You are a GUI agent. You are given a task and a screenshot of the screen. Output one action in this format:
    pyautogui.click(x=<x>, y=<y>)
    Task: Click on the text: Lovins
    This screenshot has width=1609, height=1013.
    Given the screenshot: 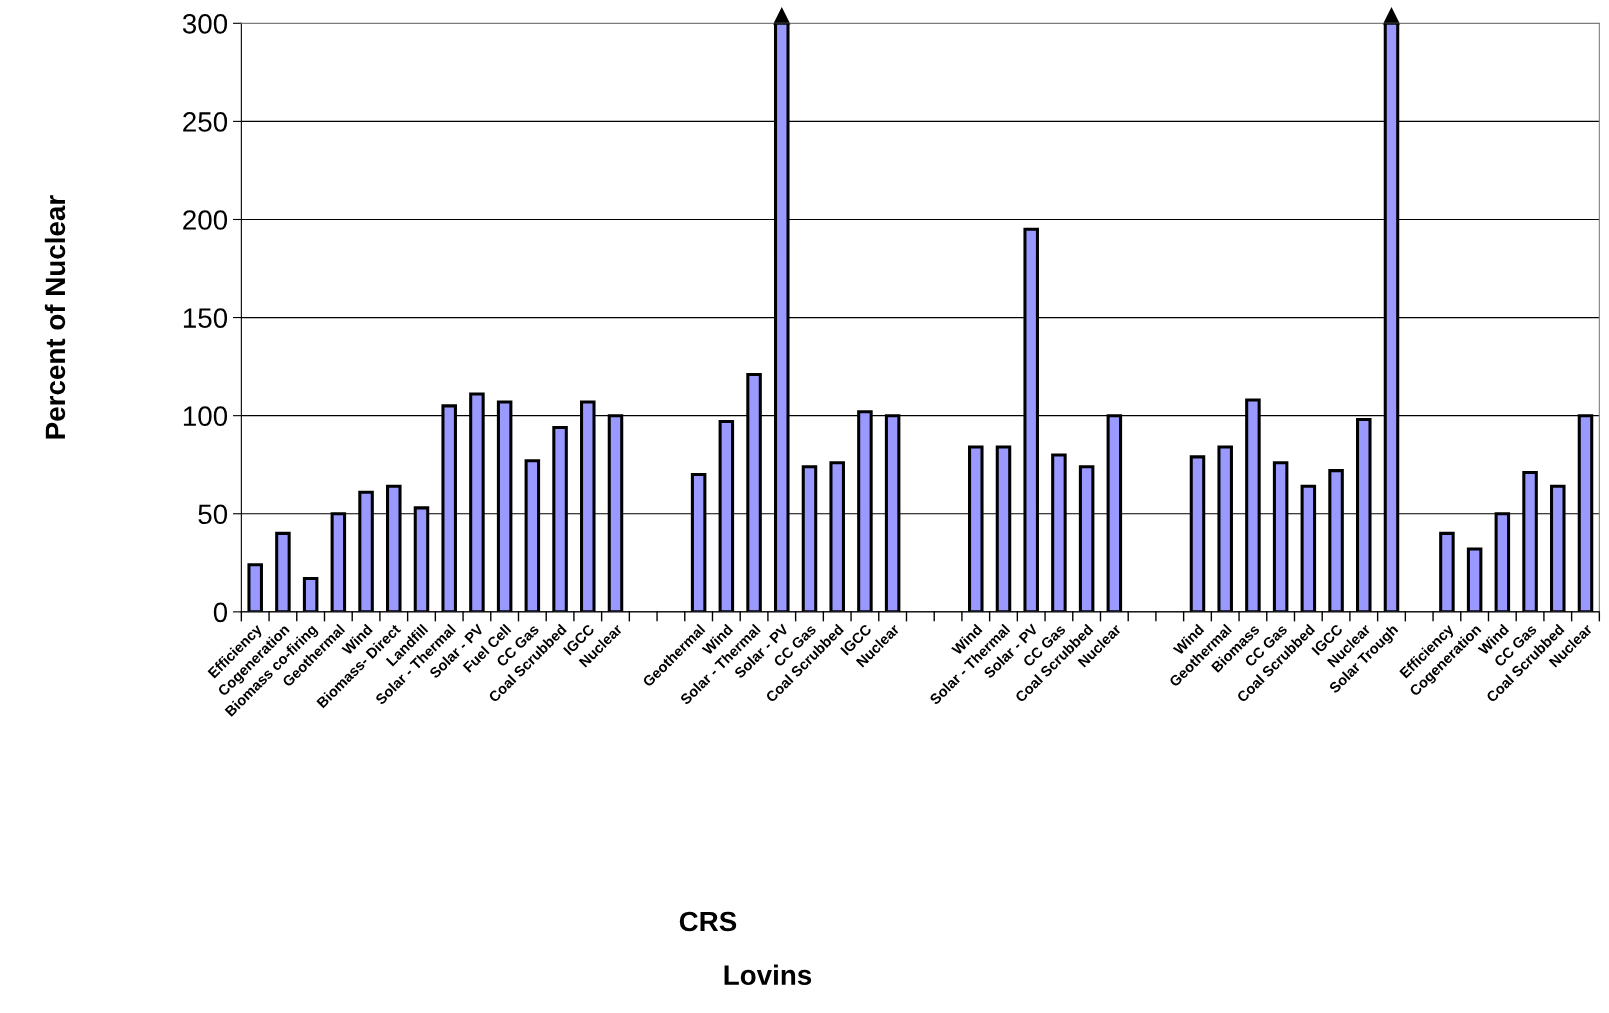 What is the action you would take?
    pyautogui.click(x=768, y=974)
    